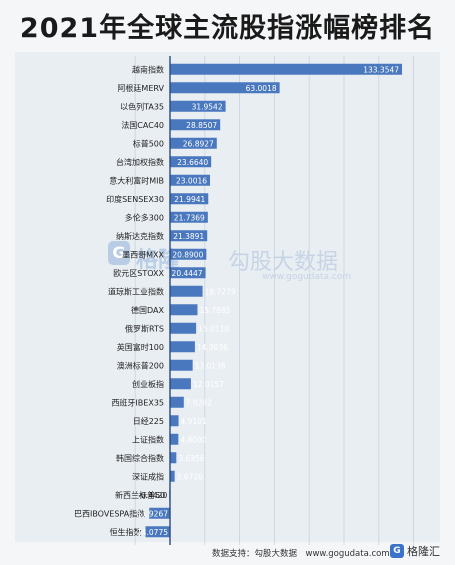 This screenshot has height=565, width=455. Describe the element at coordinates (148, 69) in the screenshot. I see `category-label: 越南指数` at that location.